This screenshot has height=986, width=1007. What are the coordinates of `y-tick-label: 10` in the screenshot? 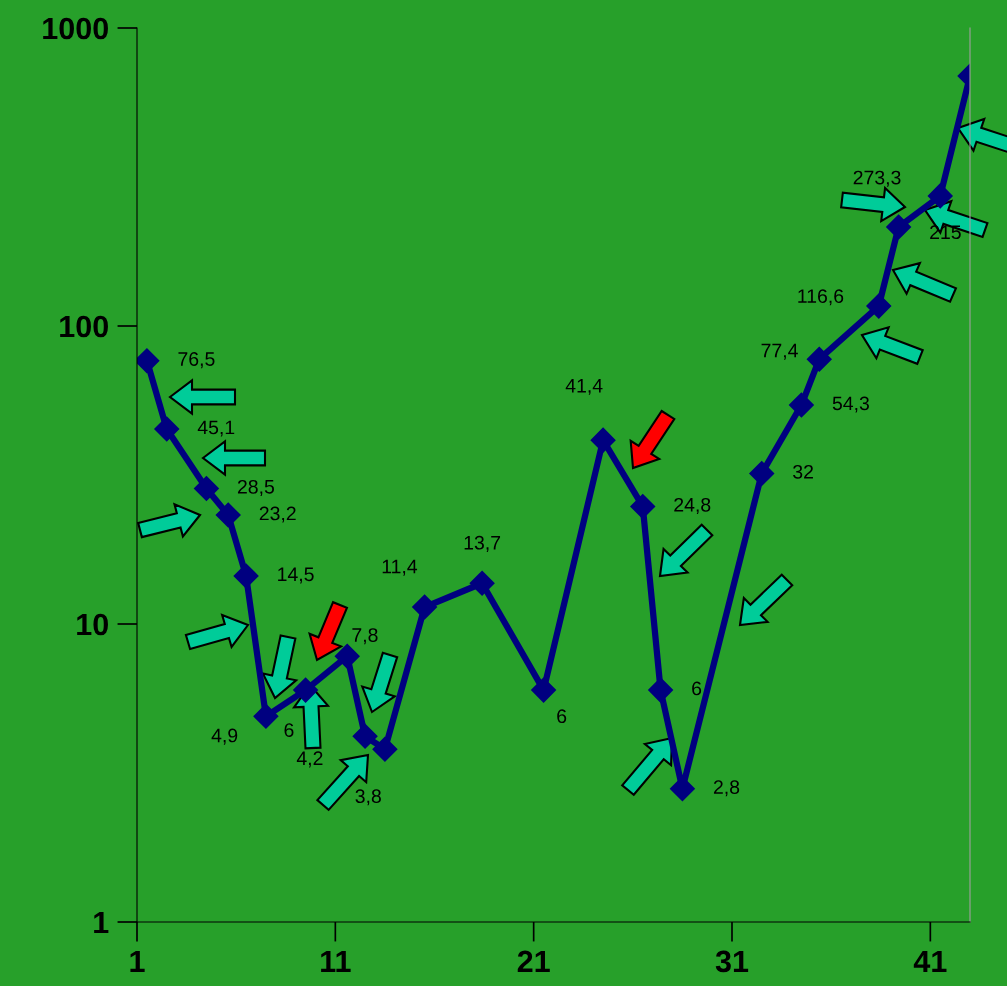 It's located at (92, 624).